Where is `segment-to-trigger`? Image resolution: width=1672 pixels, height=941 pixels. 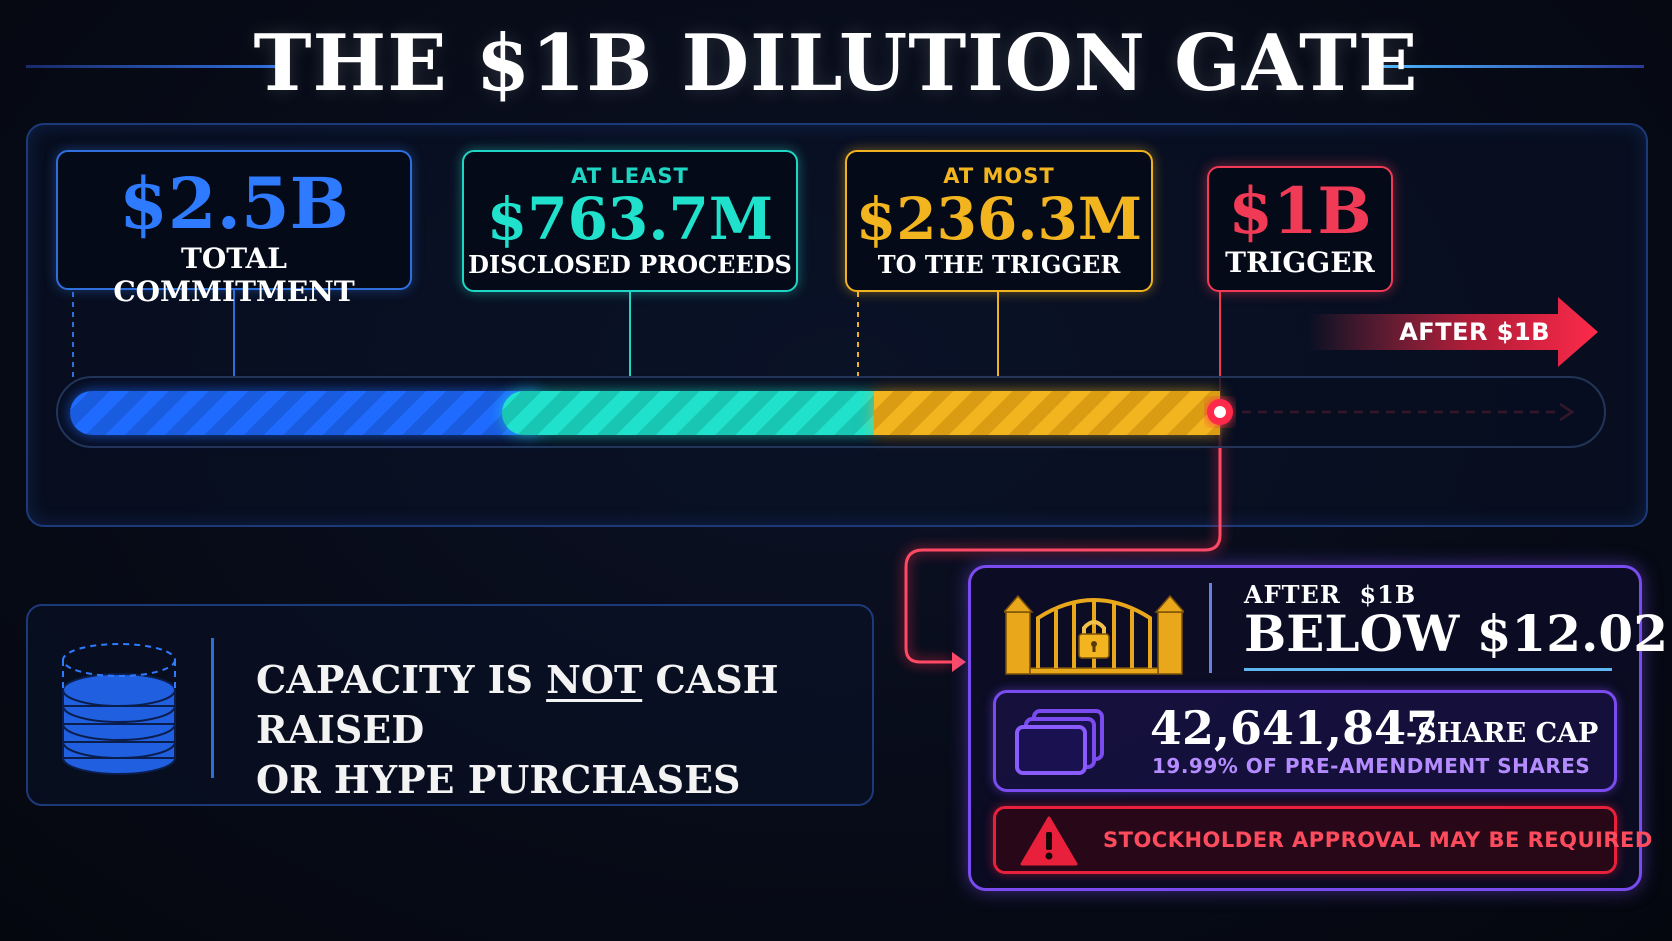
segment-to-trigger is located at coordinates (1047, 413).